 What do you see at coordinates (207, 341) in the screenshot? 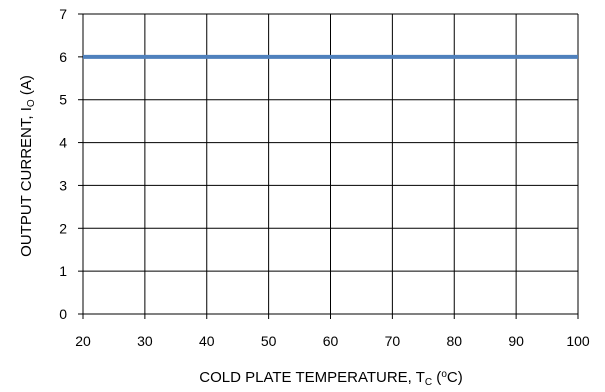
I see `x-tick-label-40: 40` at bounding box center [207, 341].